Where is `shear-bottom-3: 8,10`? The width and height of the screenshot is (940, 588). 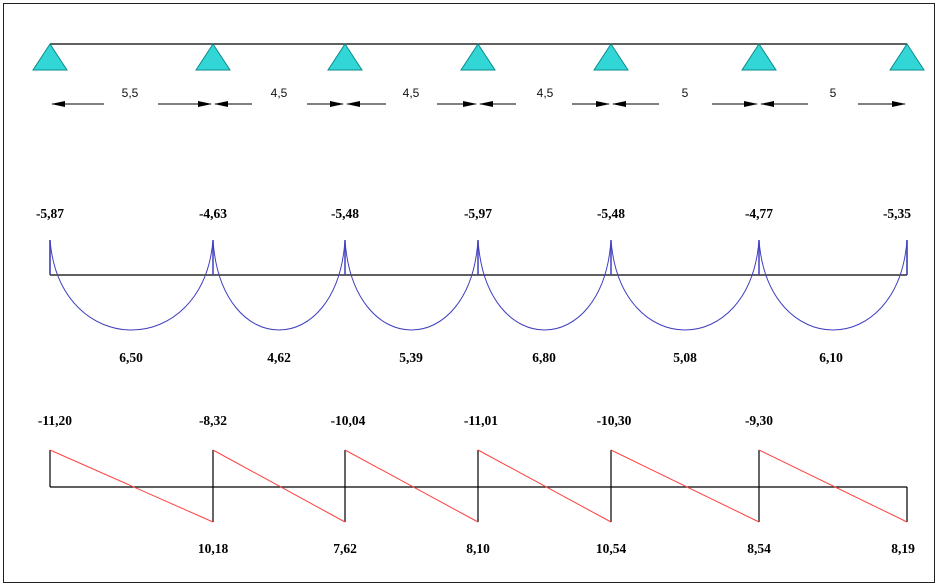
shear-bottom-3: 8,10 is located at coordinates (478, 548).